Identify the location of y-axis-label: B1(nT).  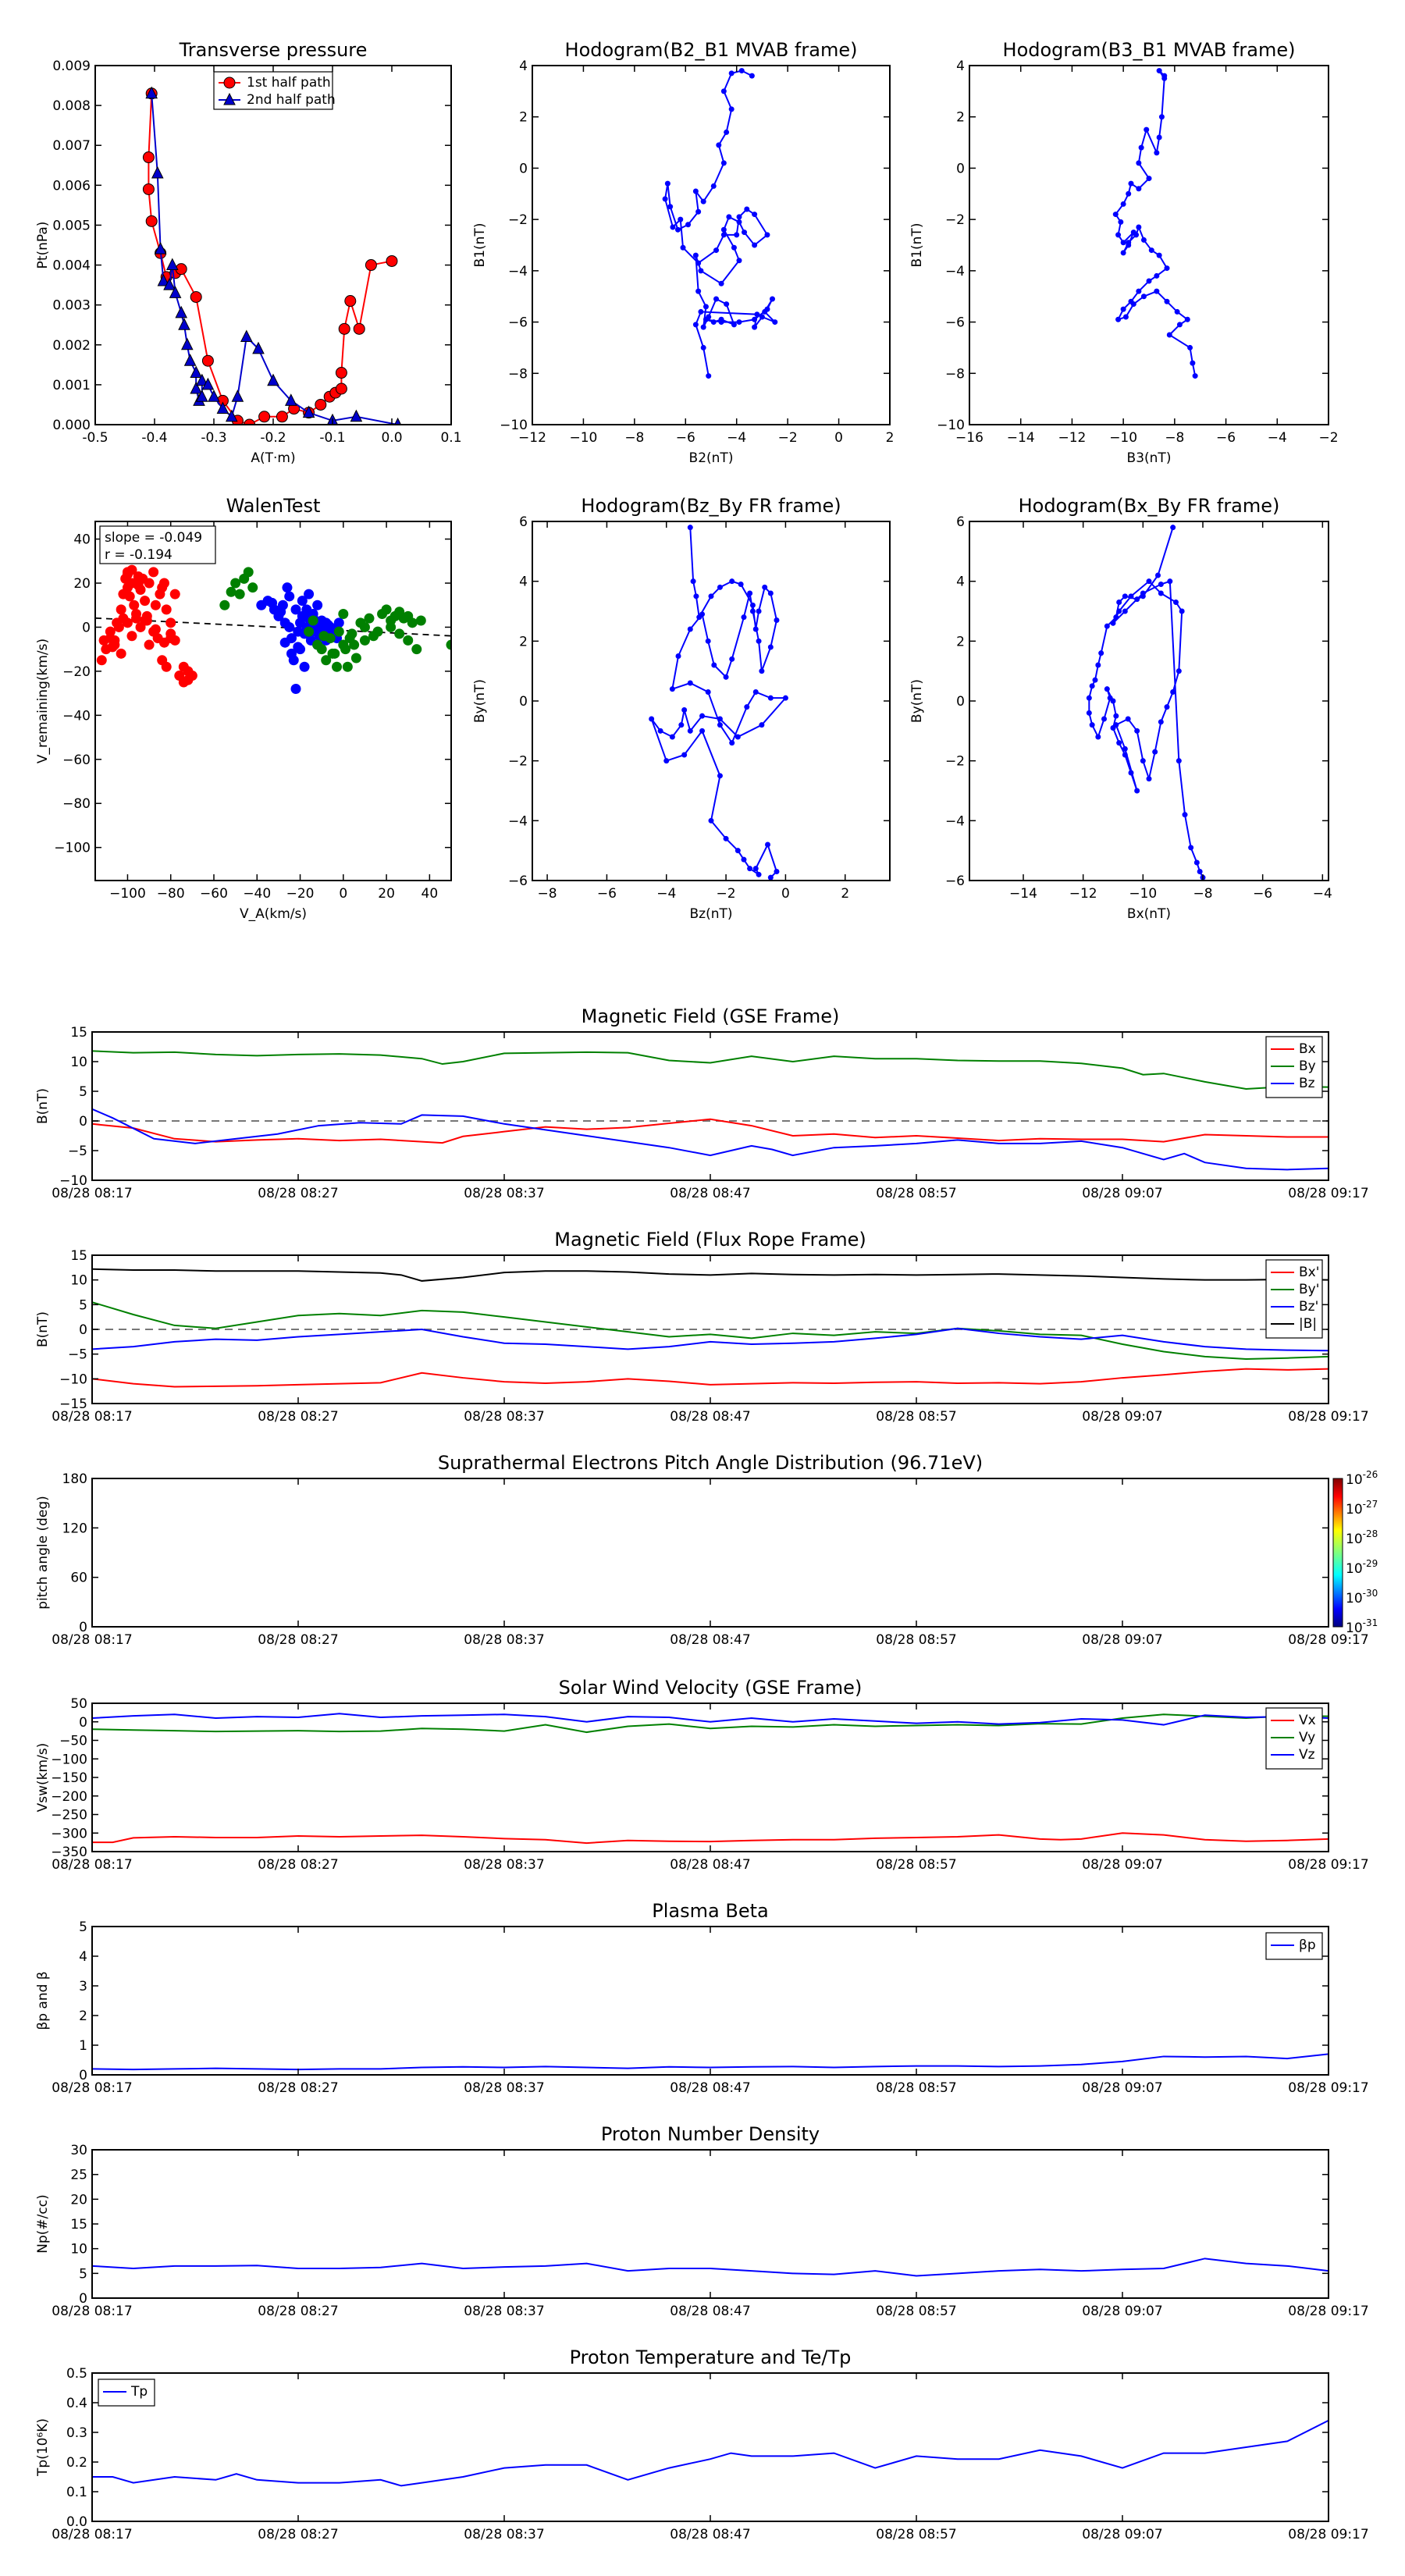
(480, 245).